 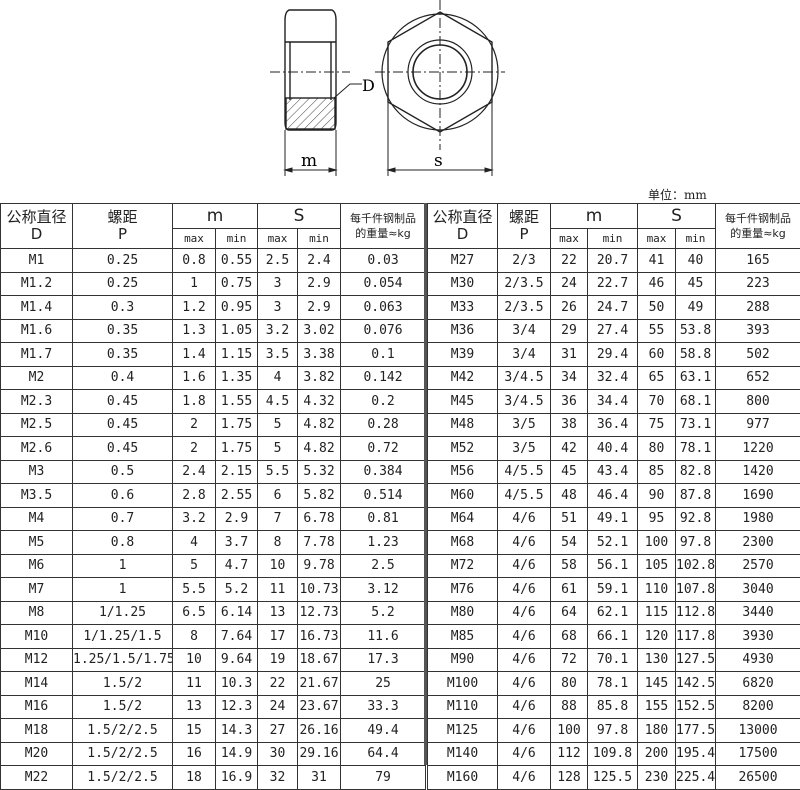 What do you see at coordinates (758, 308) in the screenshot?
I see `cell-weight: 288` at bounding box center [758, 308].